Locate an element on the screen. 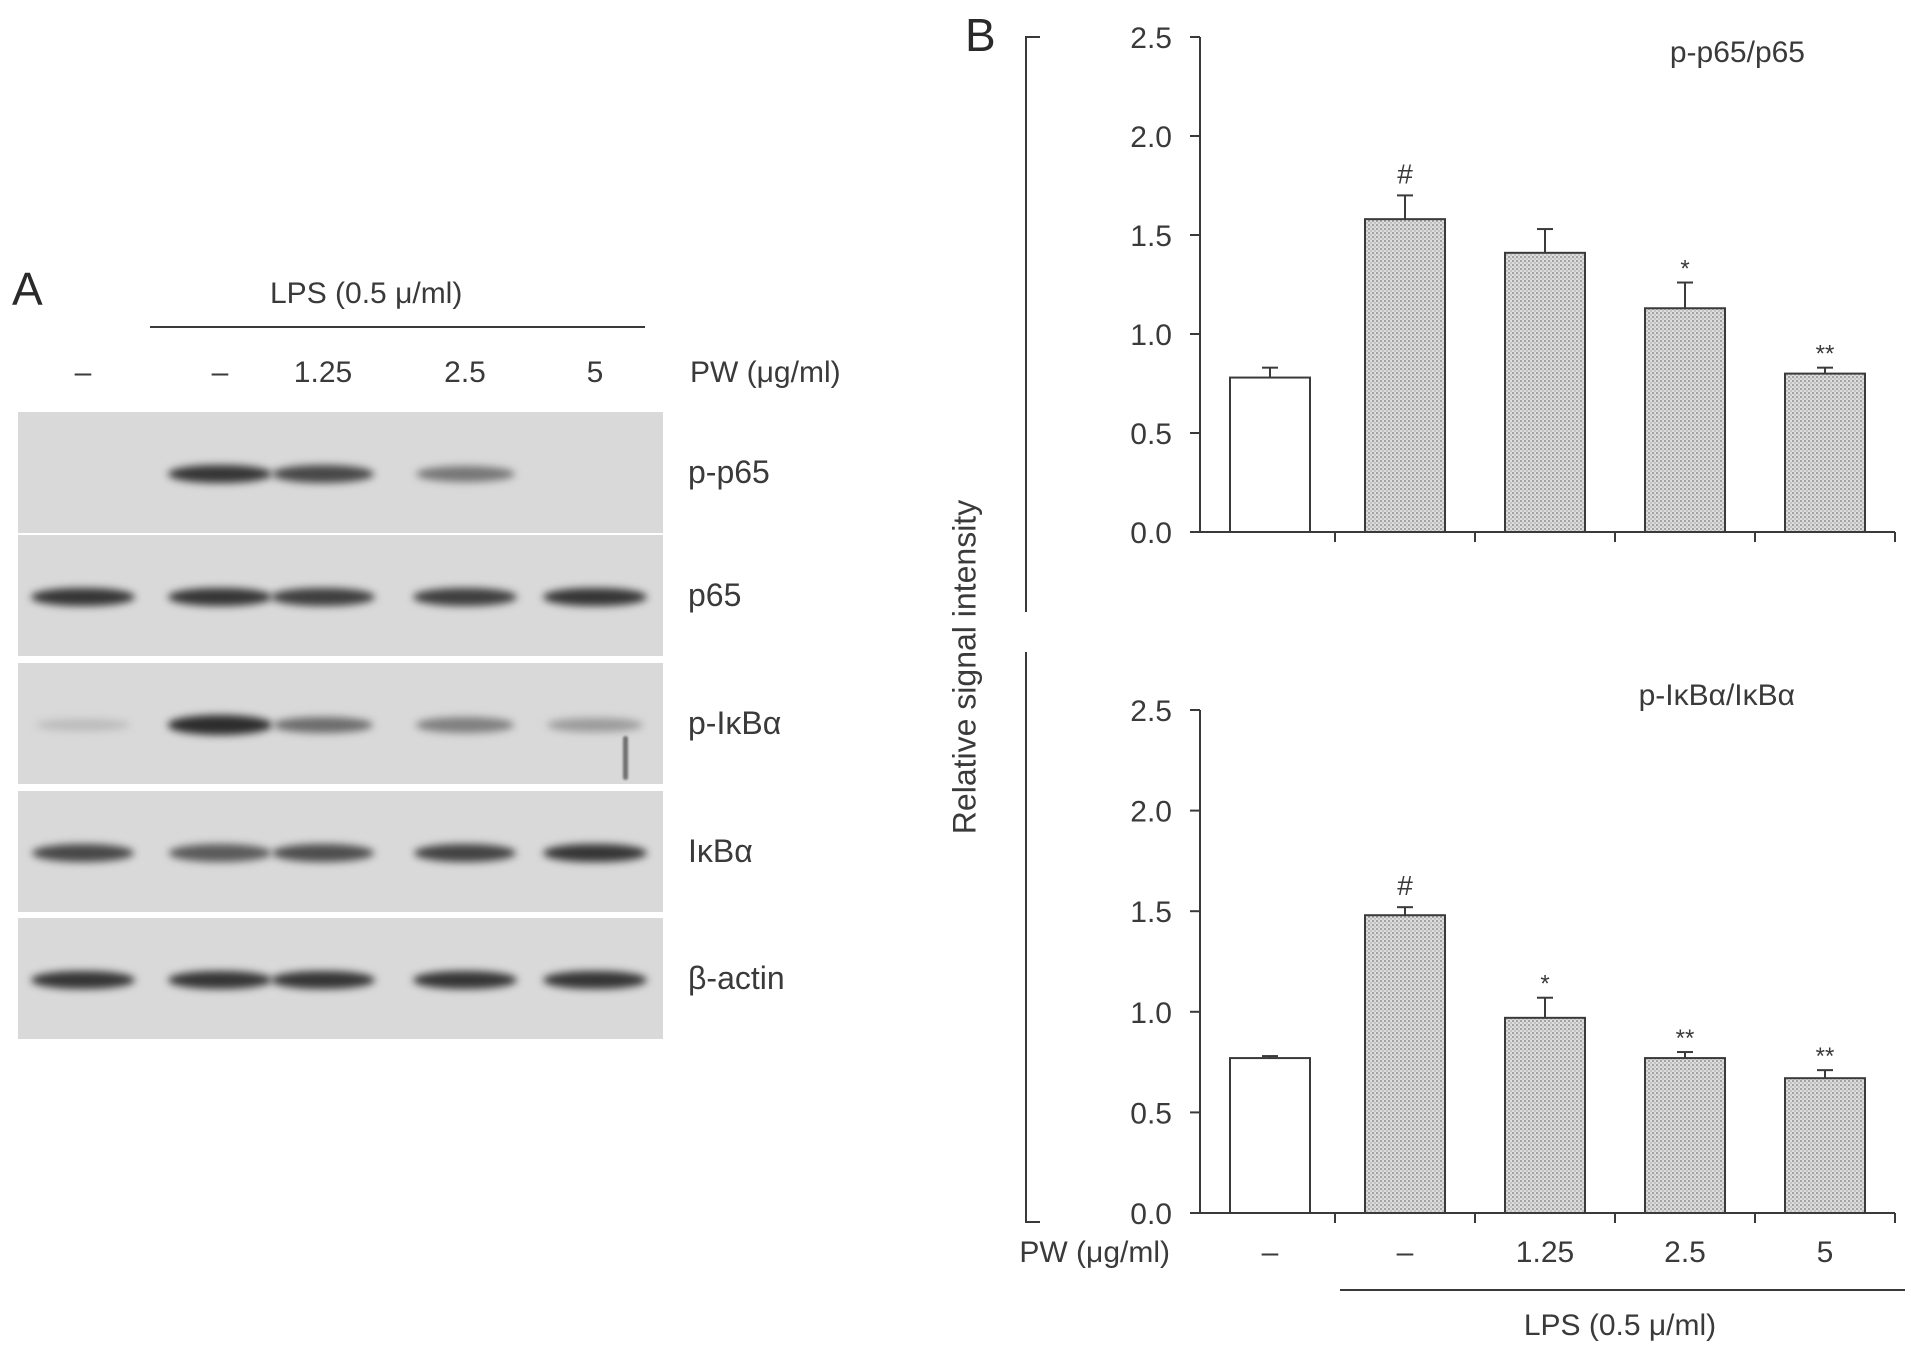 This screenshot has width=1913, height=1354. chart-title: p-IκBα/IκBα is located at coordinates (1717, 695).